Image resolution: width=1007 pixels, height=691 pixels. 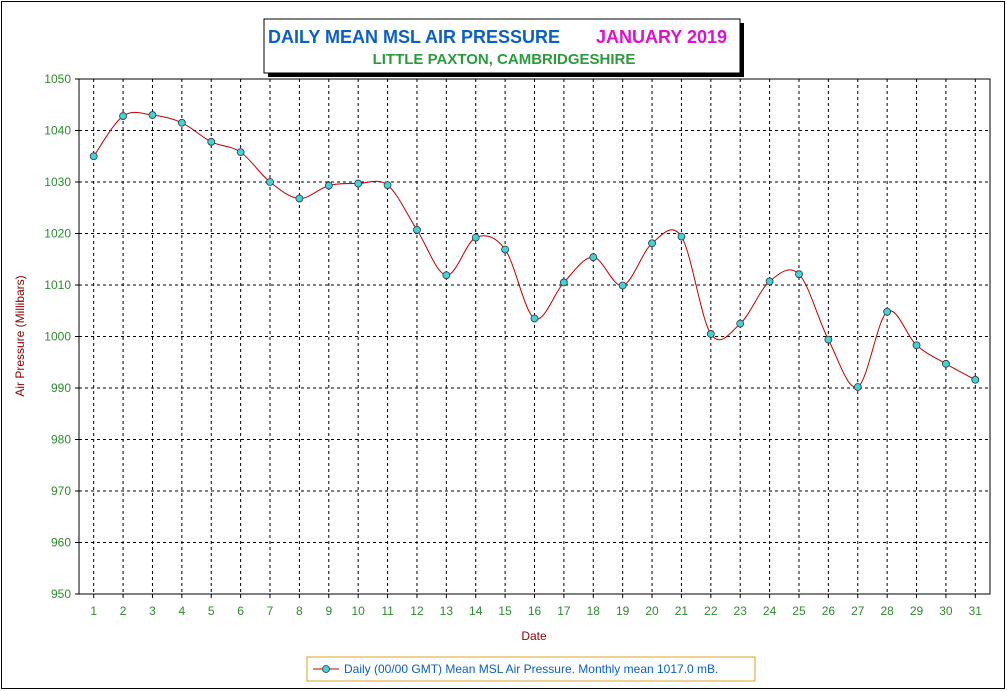 I want to click on y-axis-ticks: 950 960 970 980 990 1000 1010 1020 1030 1040 1050, so click(x=61, y=336).